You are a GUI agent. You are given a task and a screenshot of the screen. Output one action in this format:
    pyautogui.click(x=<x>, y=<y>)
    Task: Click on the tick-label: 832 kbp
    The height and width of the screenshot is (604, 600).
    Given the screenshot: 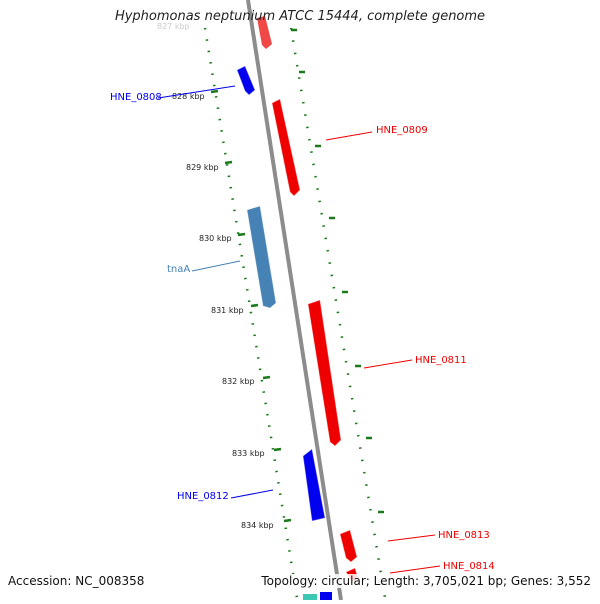 What is the action you would take?
    pyautogui.click(x=238, y=381)
    